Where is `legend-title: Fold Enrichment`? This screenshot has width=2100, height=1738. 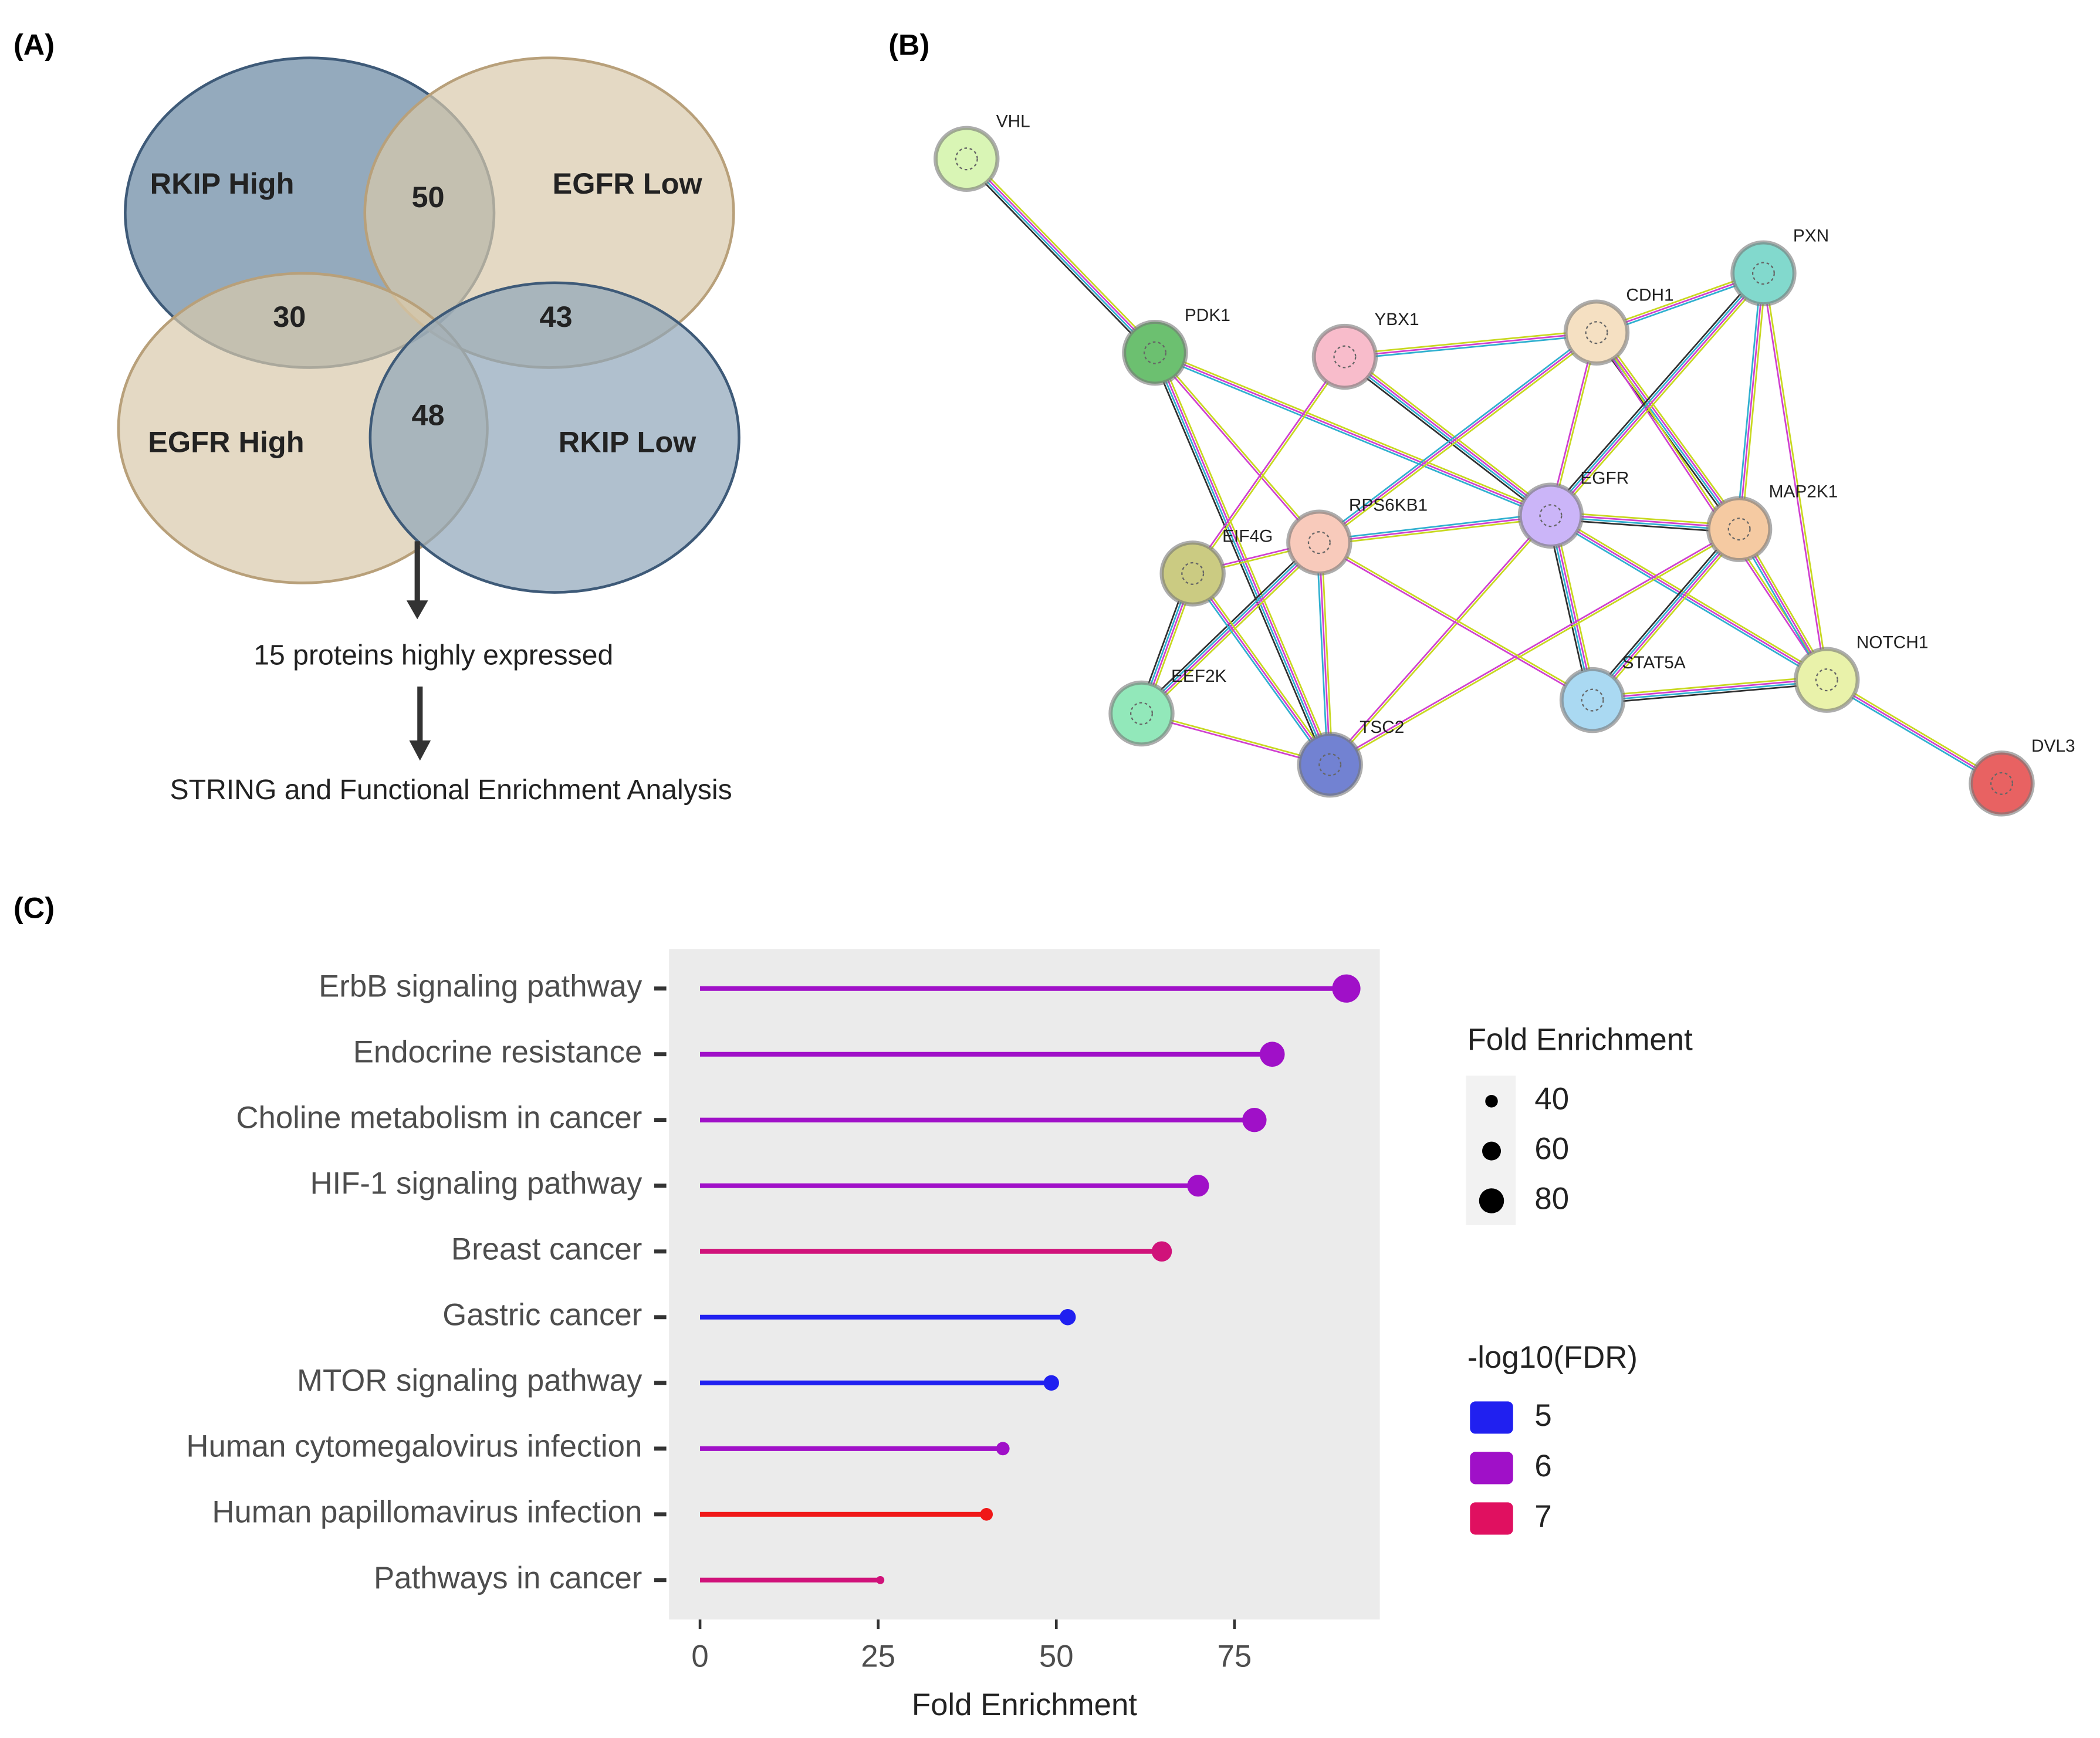
legend-title: Fold Enrichment is located at coordinates (1580, 1040).